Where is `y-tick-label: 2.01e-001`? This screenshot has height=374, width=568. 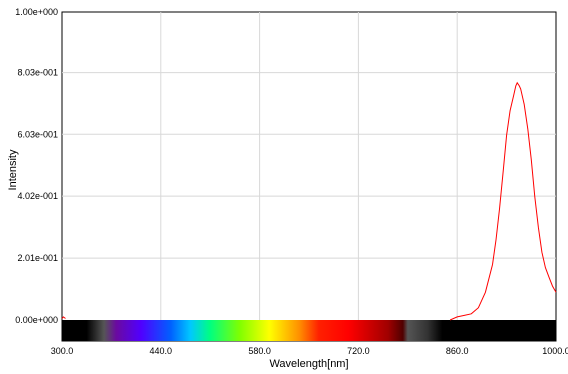 y-tick-label: 2.01e-001 is located at coordinates (37, 258).